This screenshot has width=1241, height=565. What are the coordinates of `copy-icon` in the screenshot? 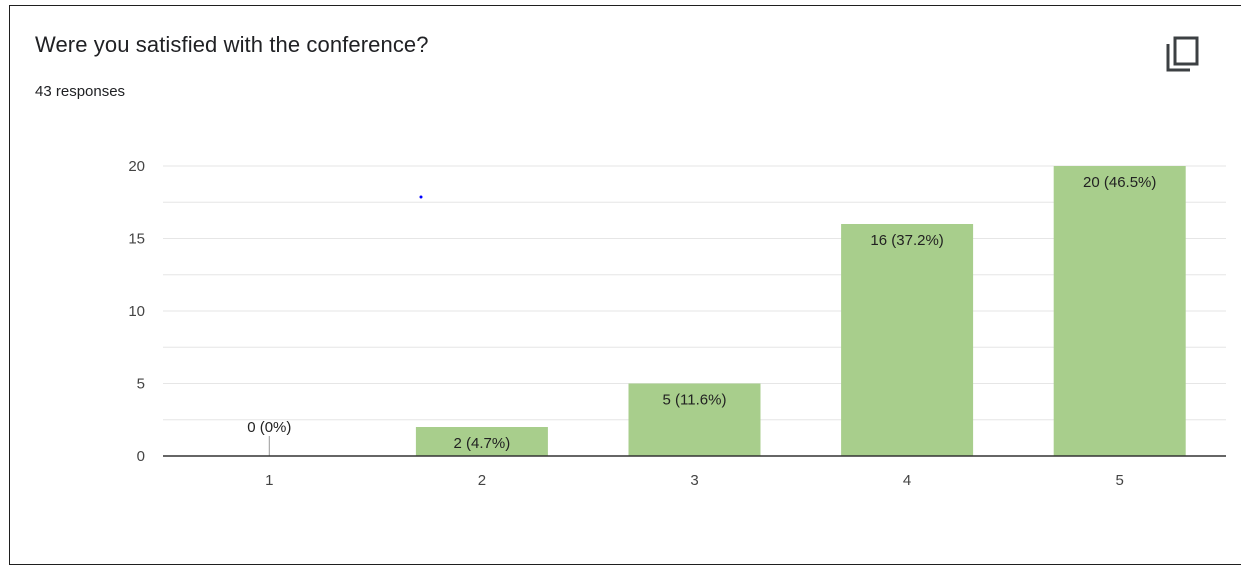 It's located at (1184, 54).